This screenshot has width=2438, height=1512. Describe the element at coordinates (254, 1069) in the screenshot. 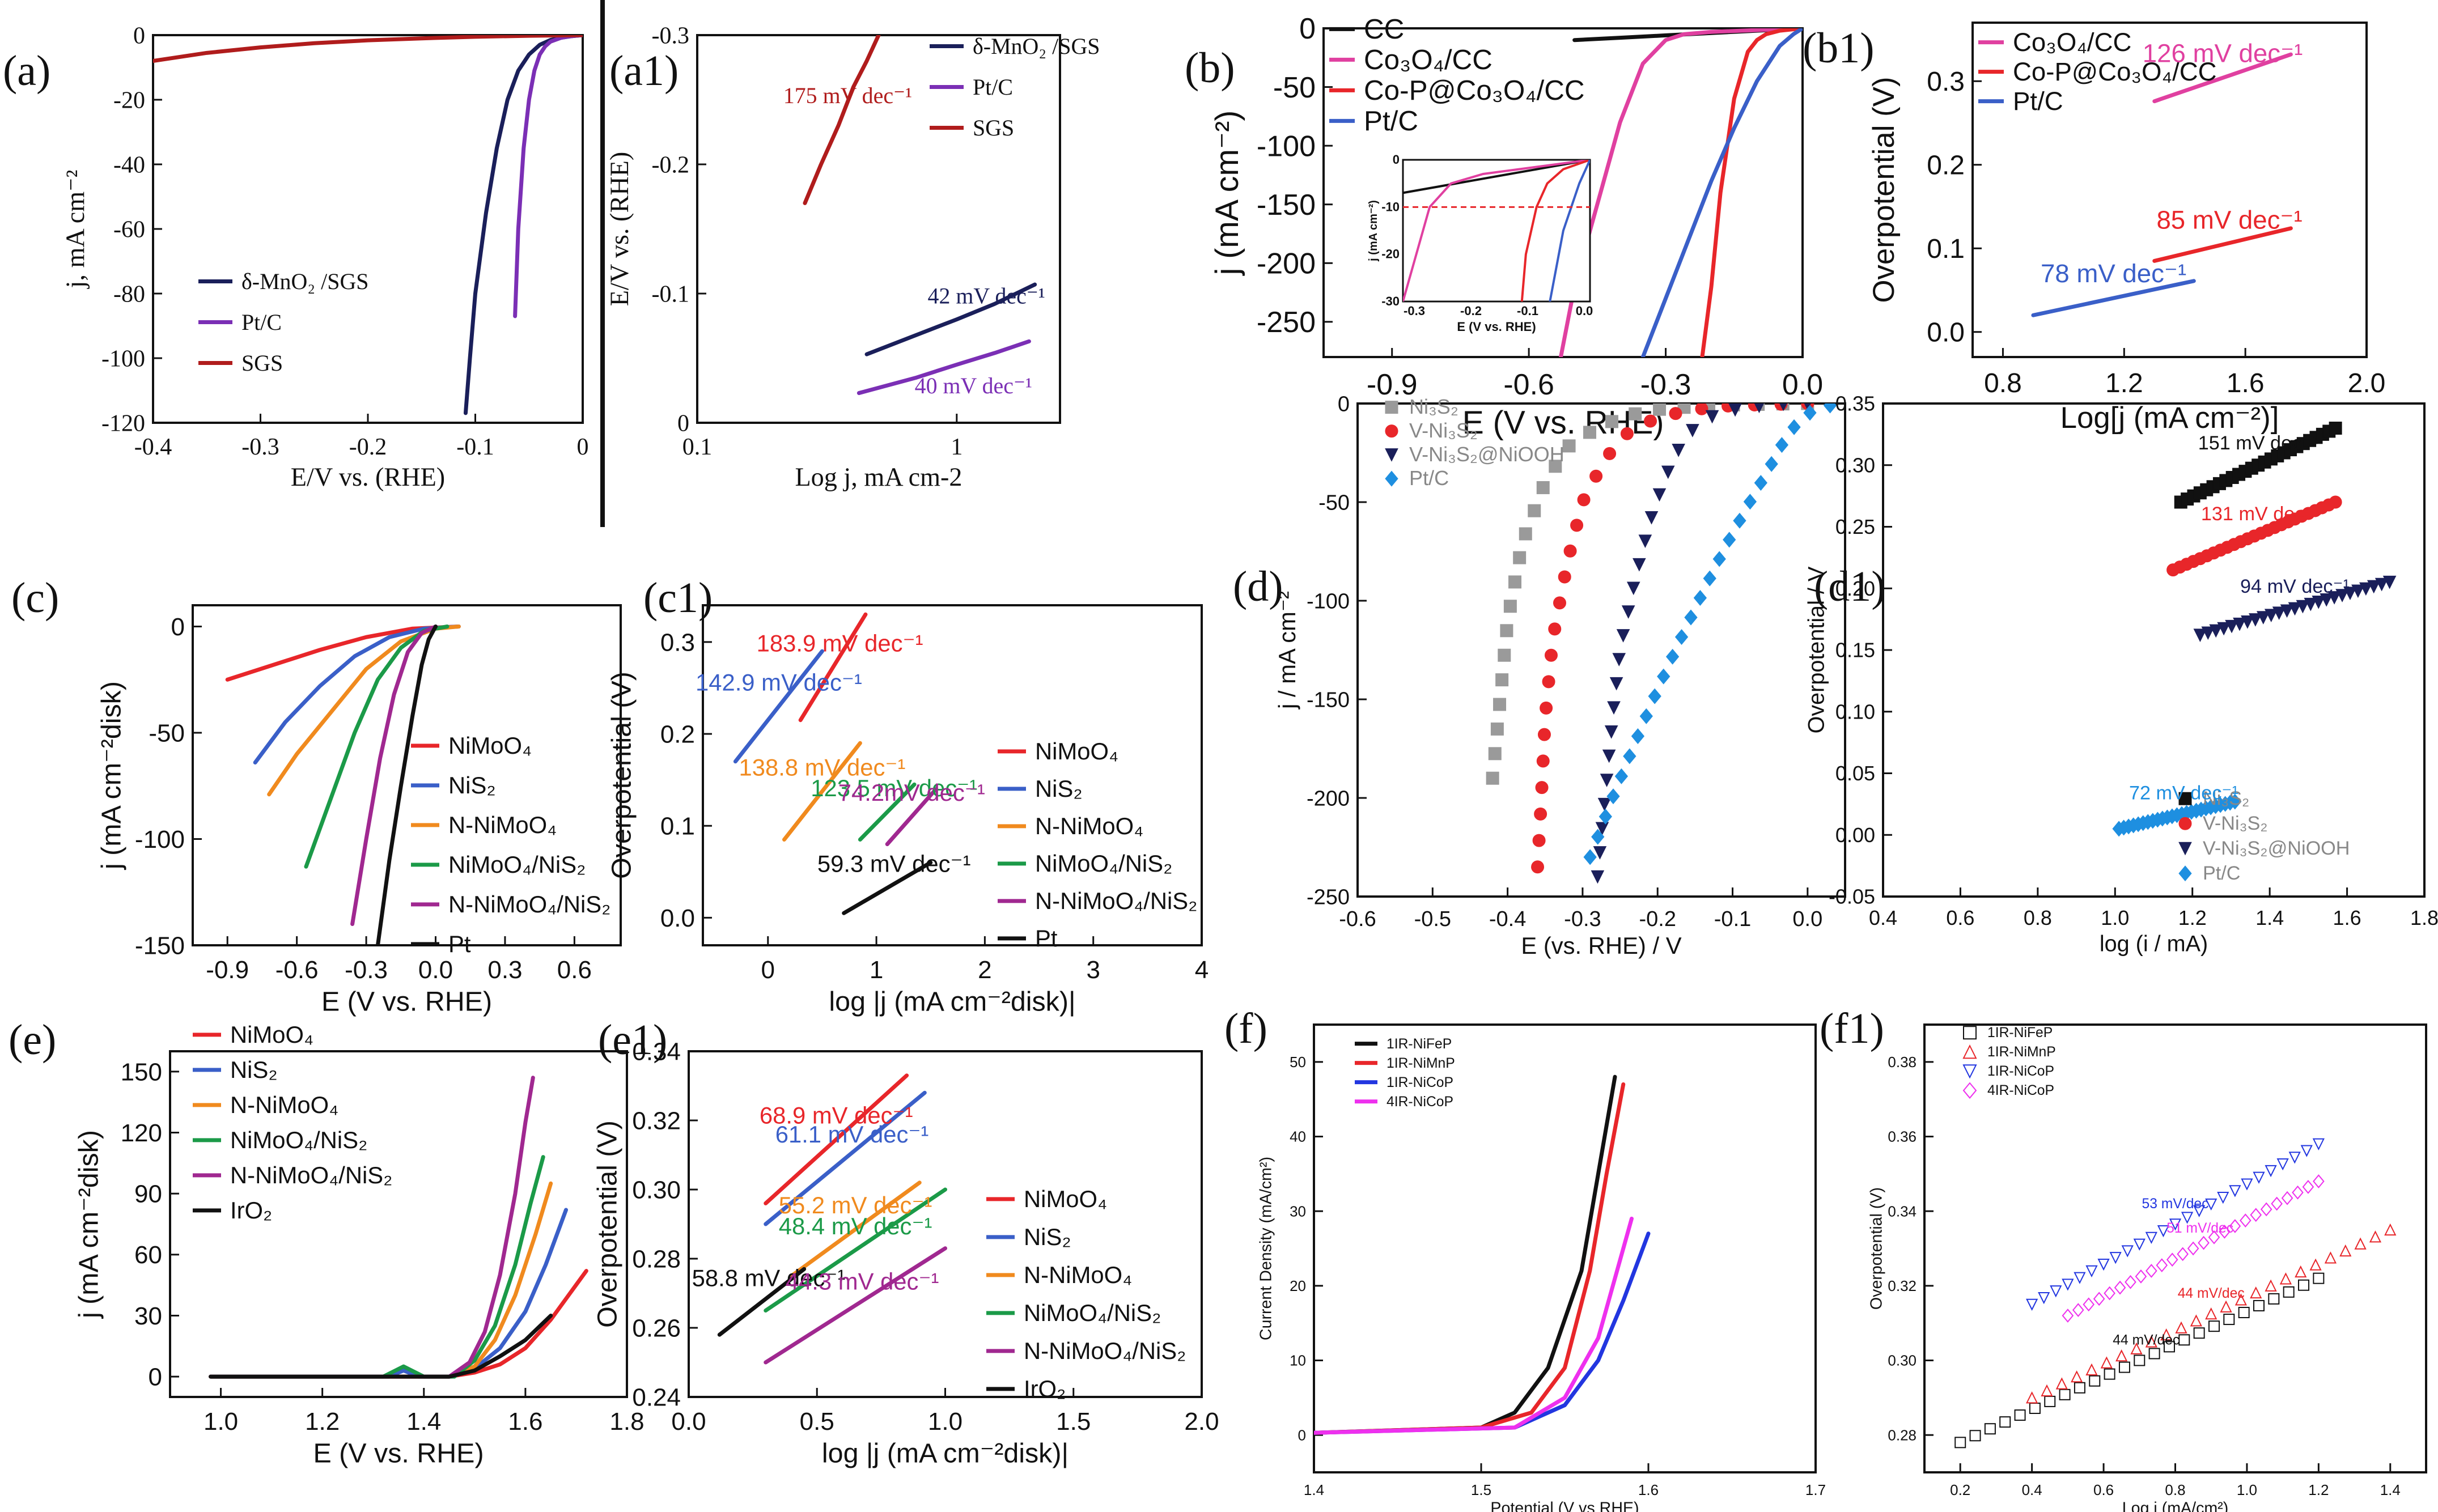

I see `legend-entry: NiS₂` at that location.